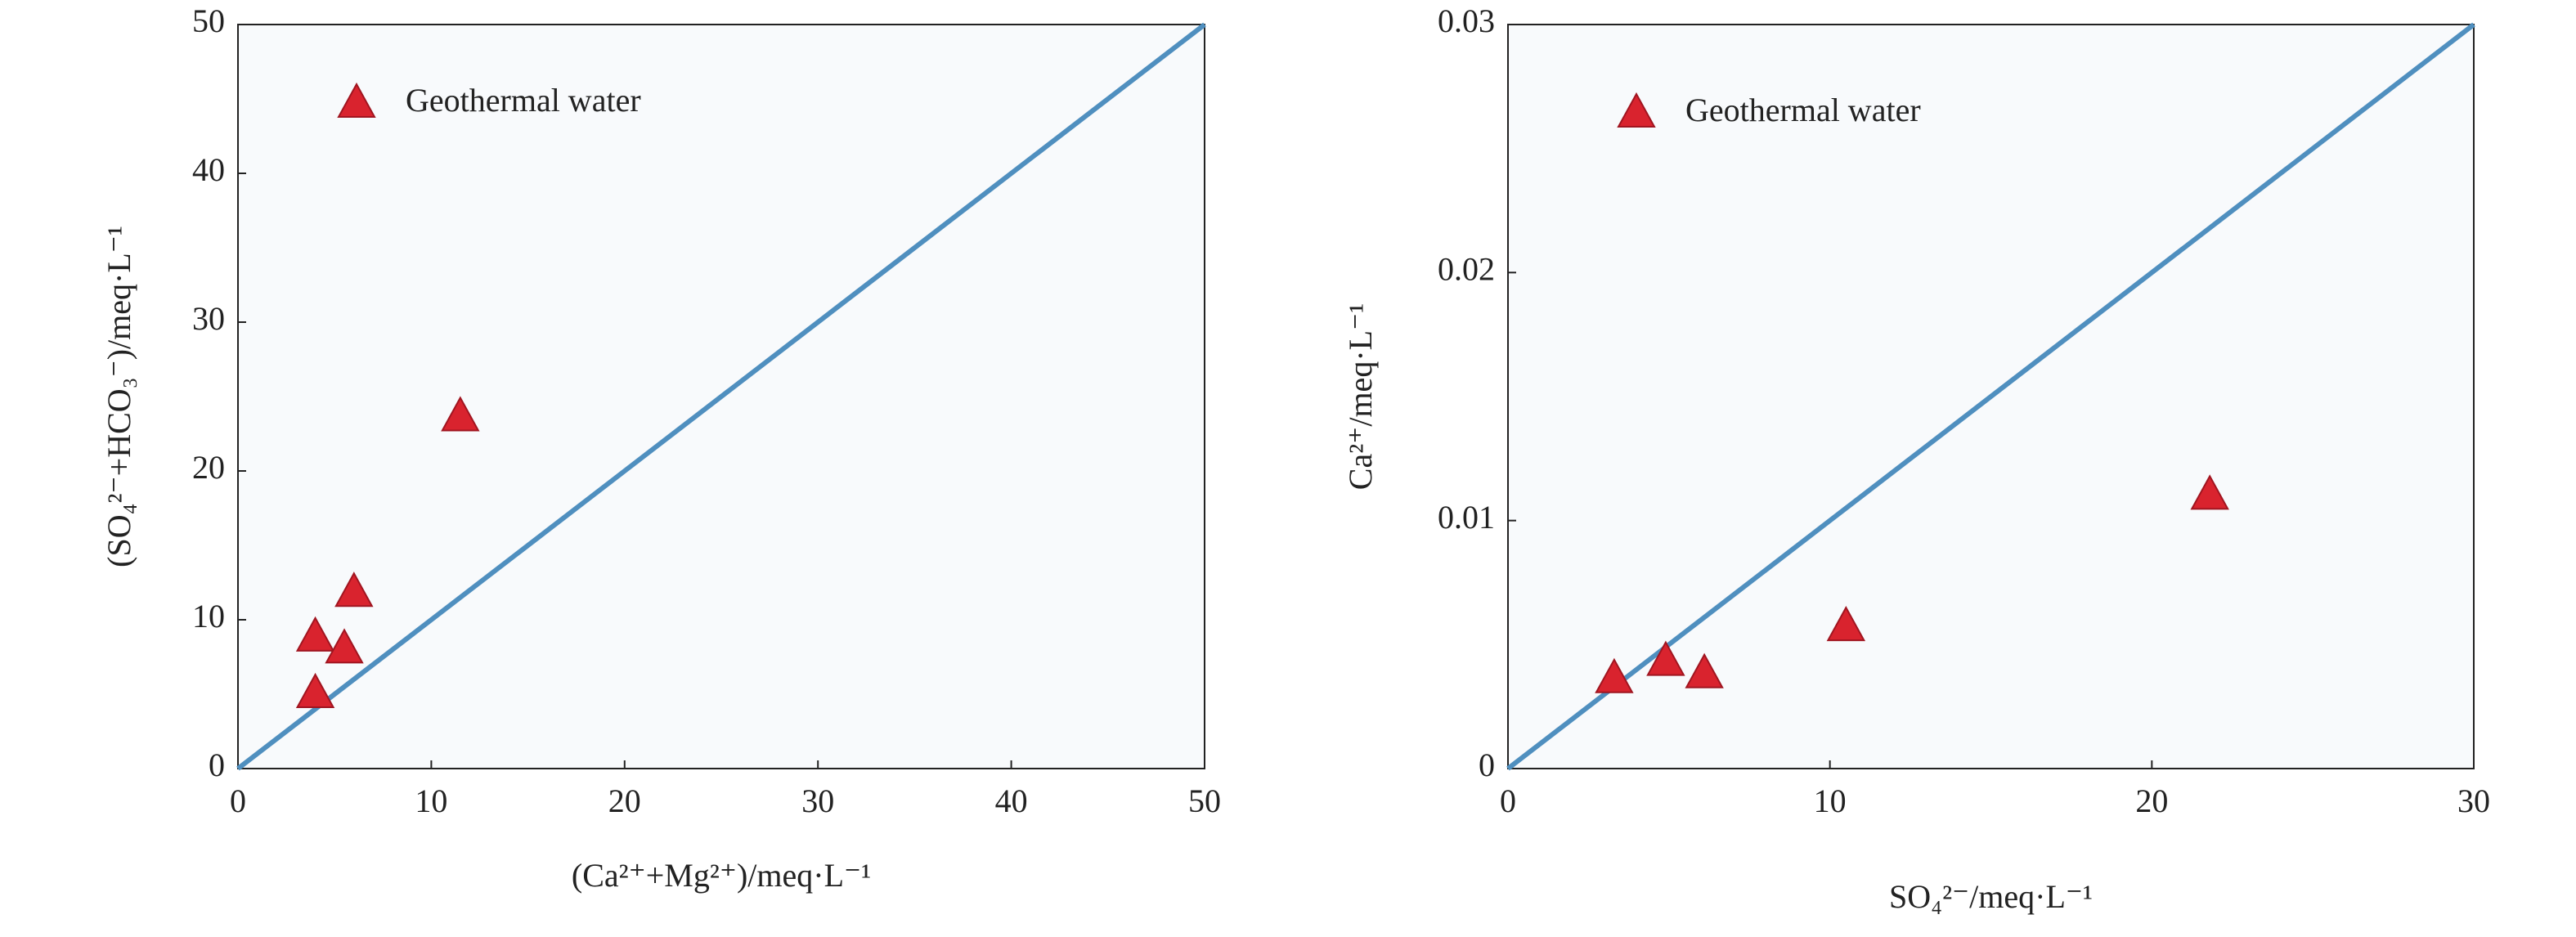 The height and width of the screenshot is (937, 2576). Describe the element at coordinates (1205, 800) in the screenshot. I see `x-tick-label: 50` at that location.